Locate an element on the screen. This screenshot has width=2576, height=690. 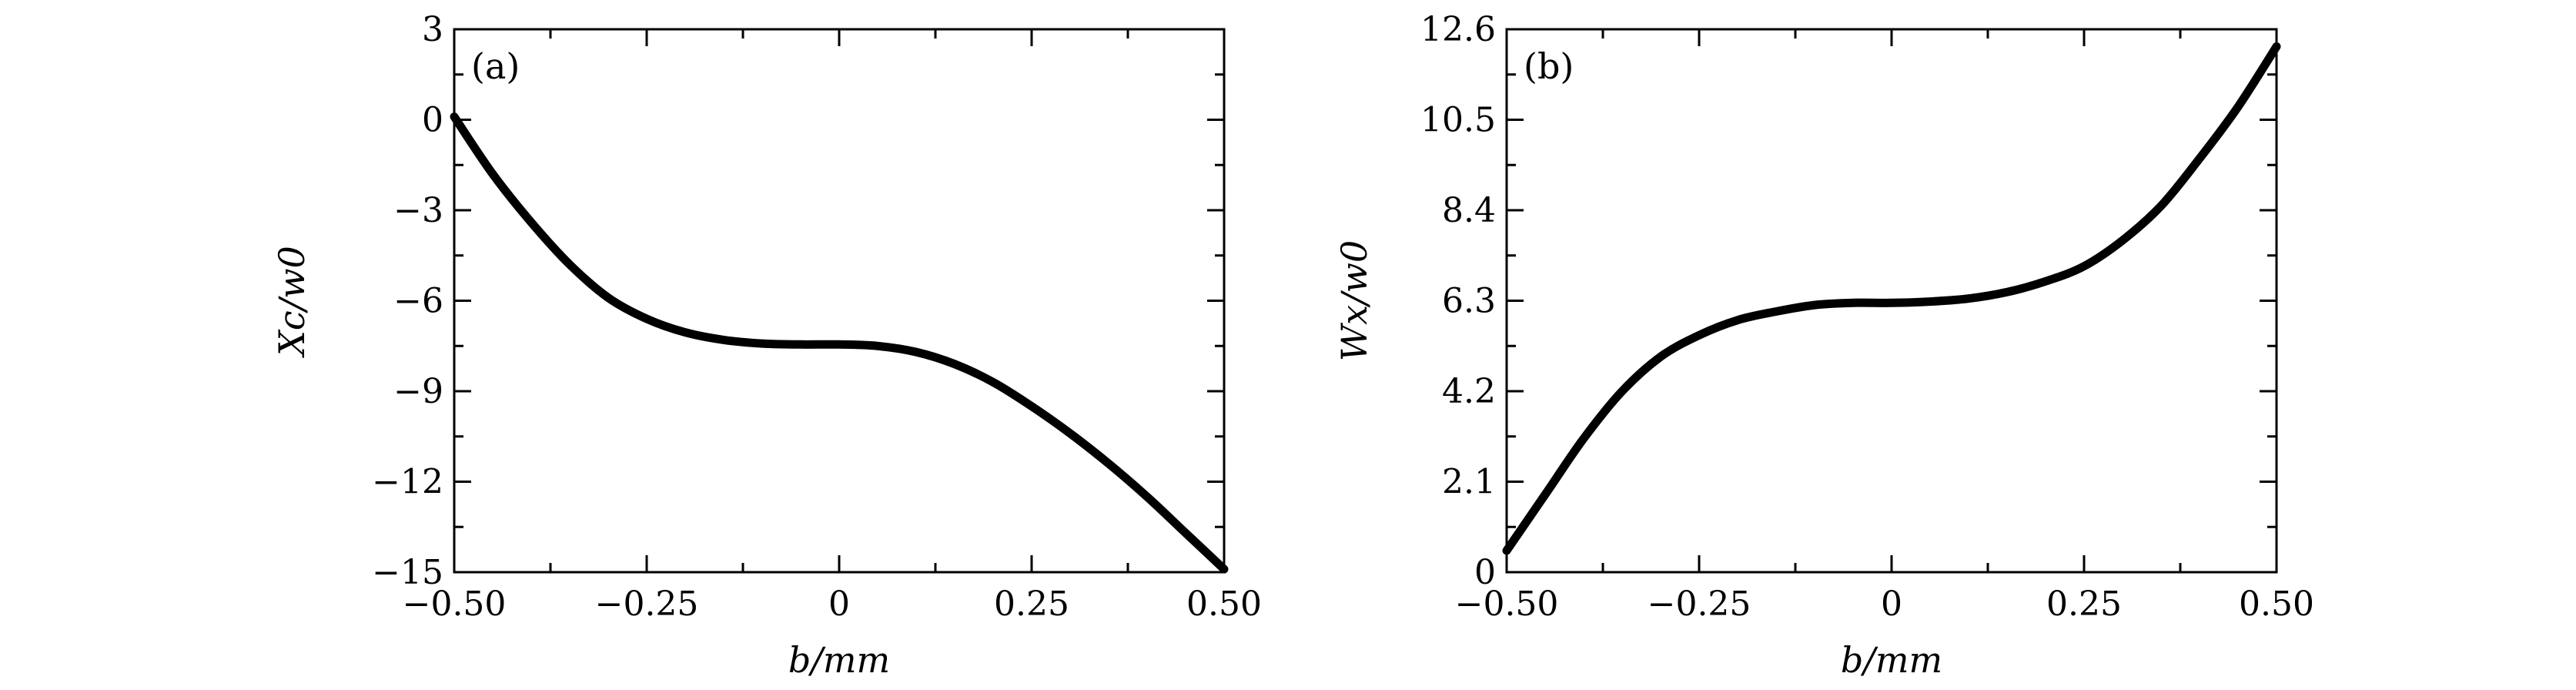
panel-b-y-tick-label: 6.3 is located at coordinates (1469, 301).